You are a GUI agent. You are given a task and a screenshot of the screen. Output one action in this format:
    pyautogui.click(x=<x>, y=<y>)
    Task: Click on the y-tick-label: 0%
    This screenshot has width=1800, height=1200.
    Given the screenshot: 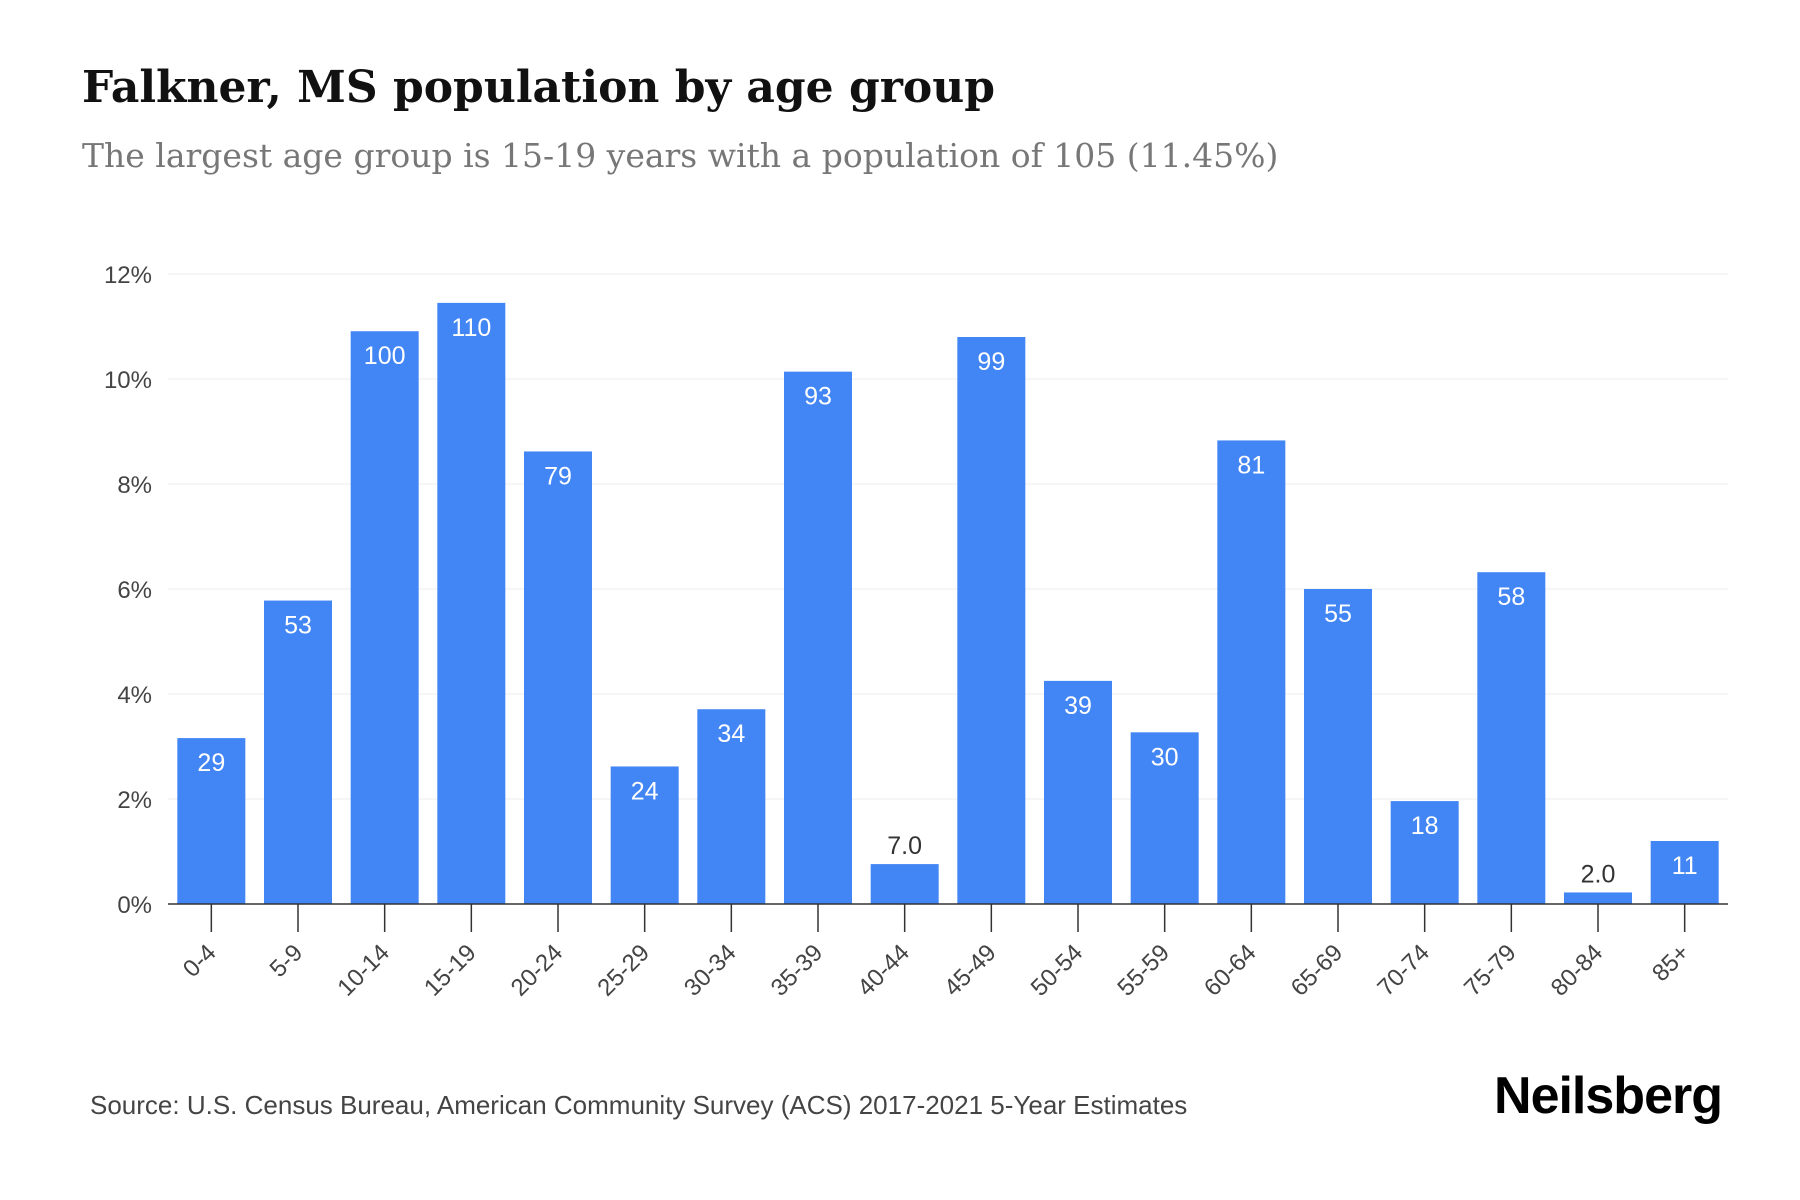 What is the action you would take?
    pyautogui.click(x=134, y=905)
    